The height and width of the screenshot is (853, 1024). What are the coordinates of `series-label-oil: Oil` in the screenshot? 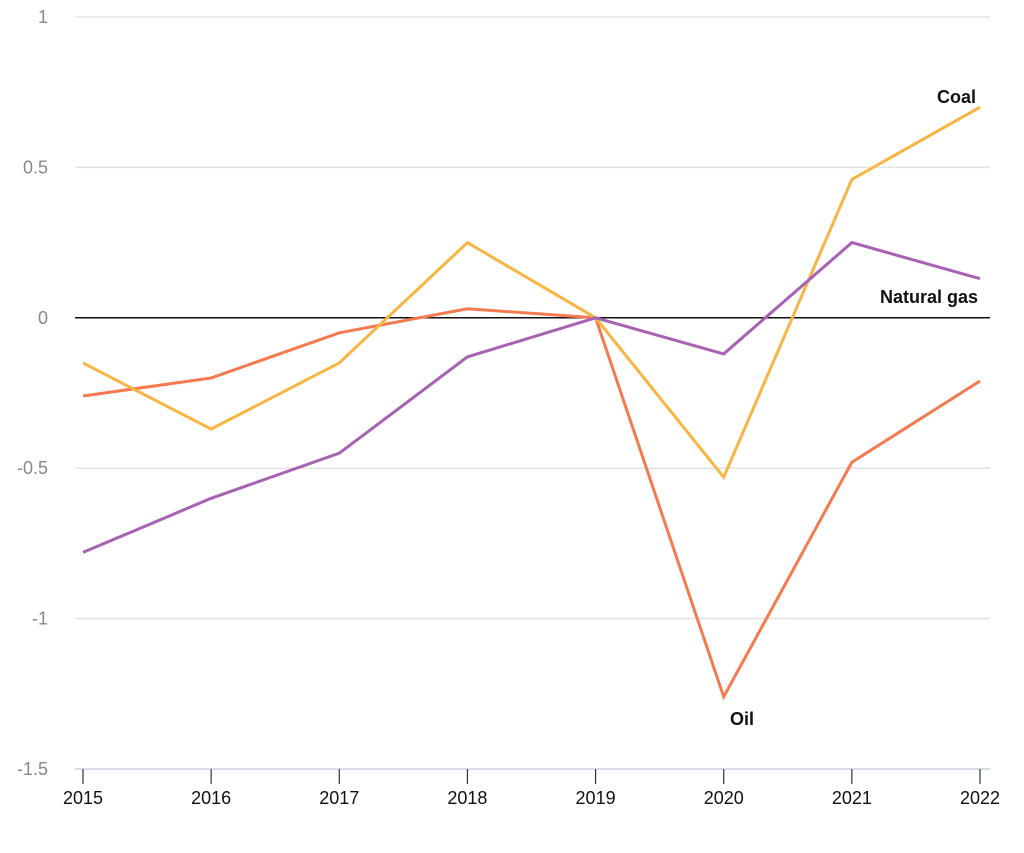 It's located at (742, 719).